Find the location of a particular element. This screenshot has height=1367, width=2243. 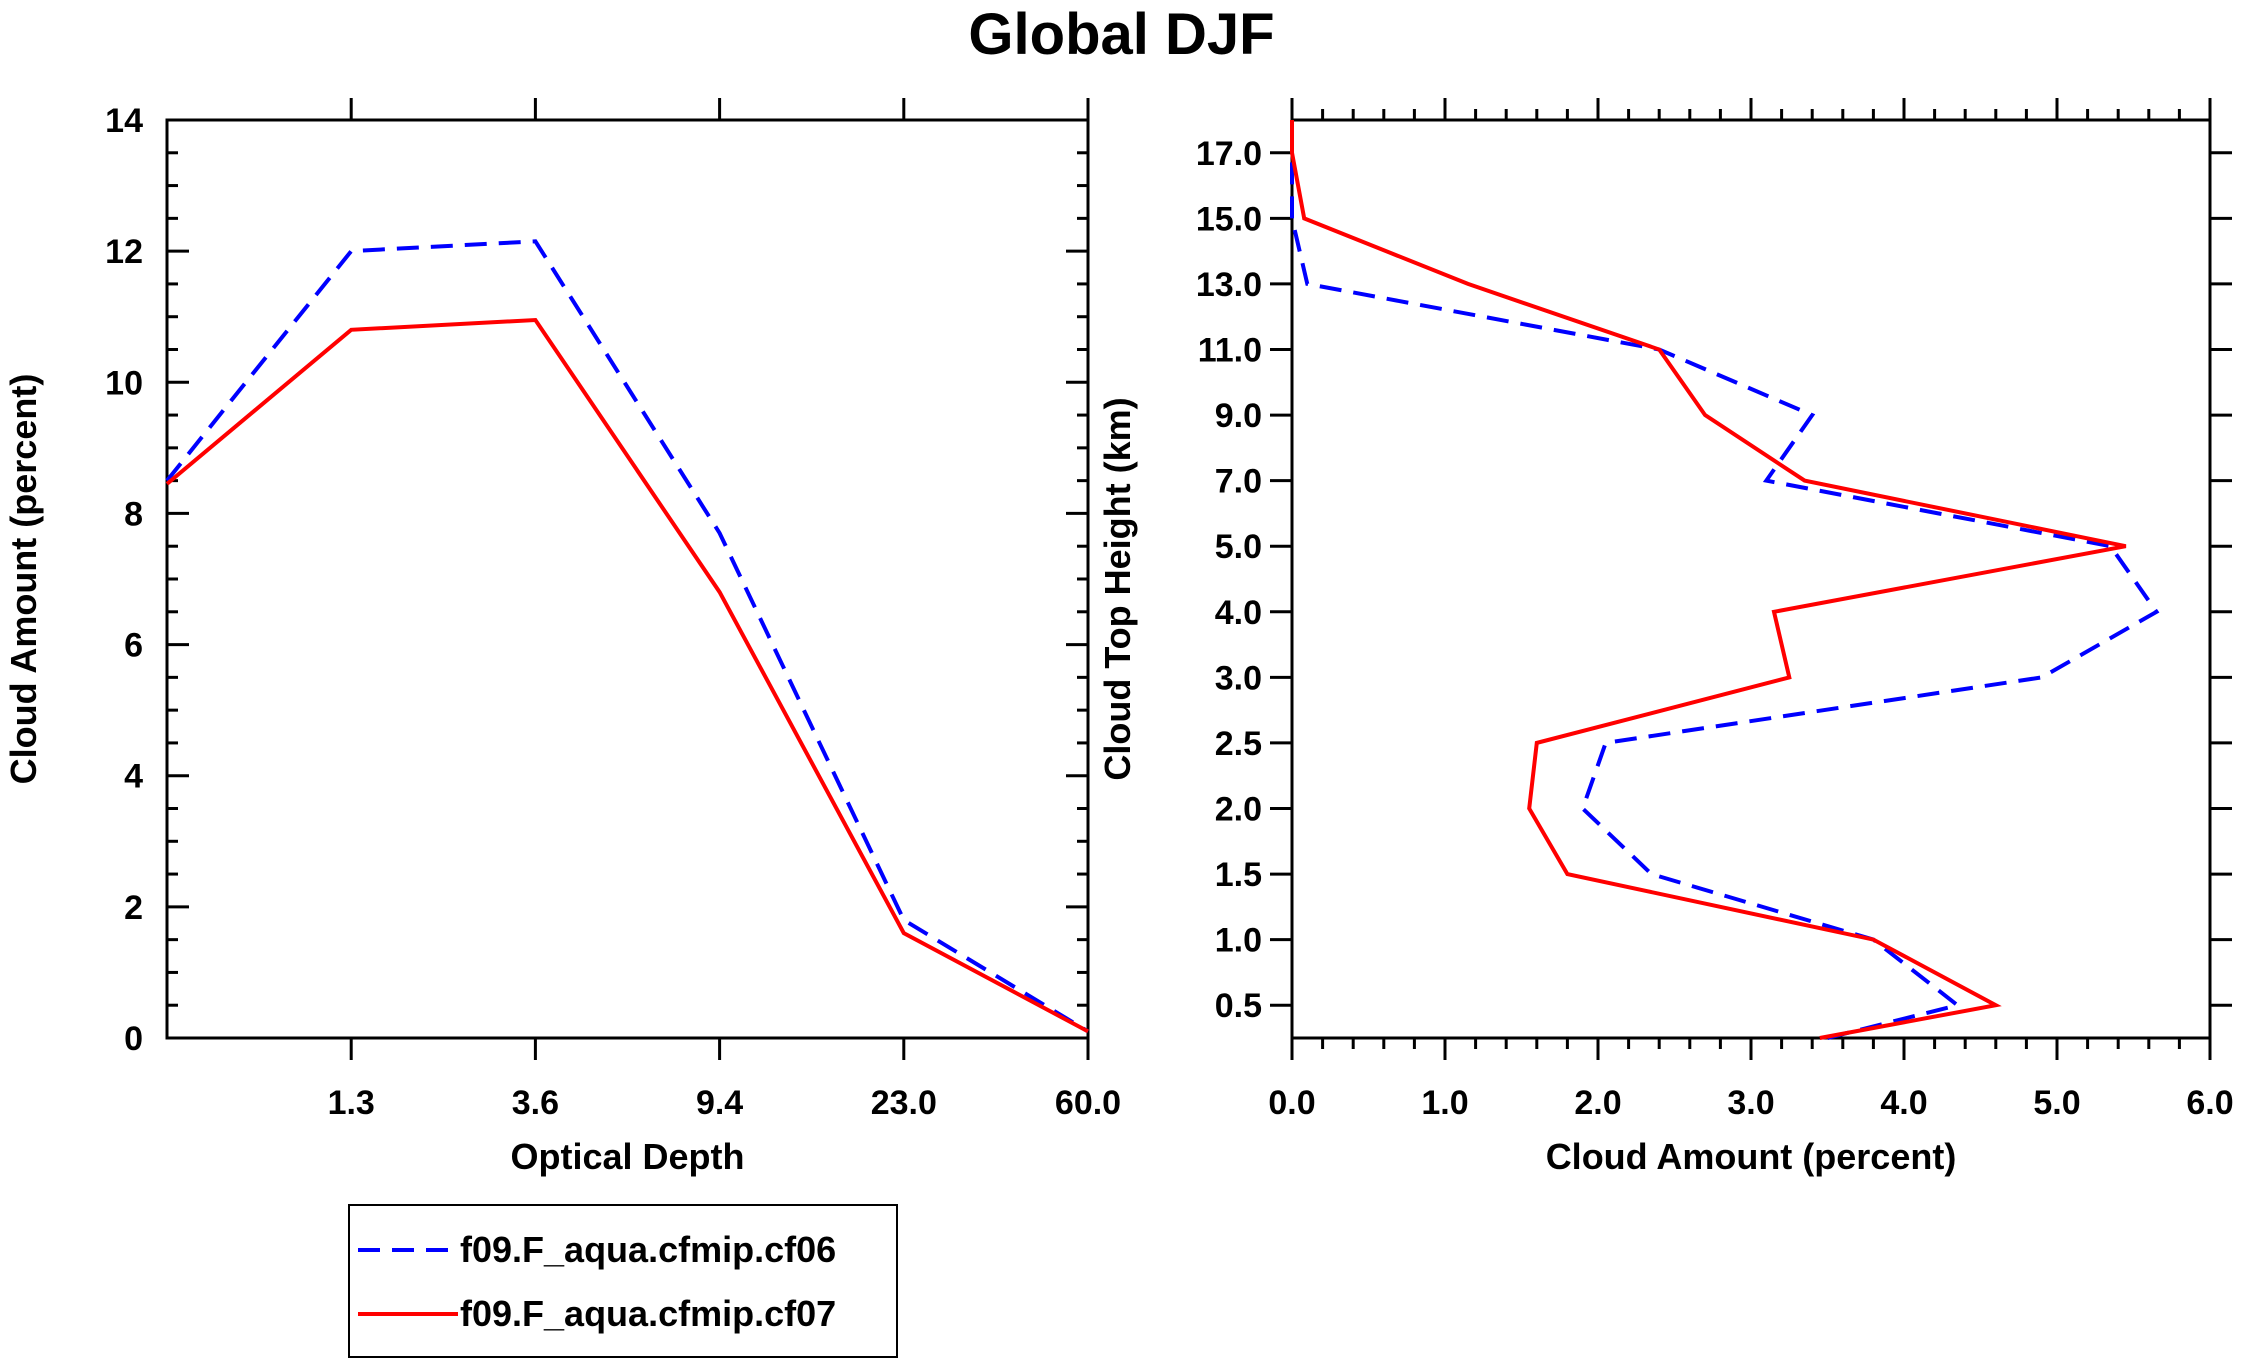

legend-label: f09.F_aqua.cfmip.cf06 is located at coordinates (648, 1249).